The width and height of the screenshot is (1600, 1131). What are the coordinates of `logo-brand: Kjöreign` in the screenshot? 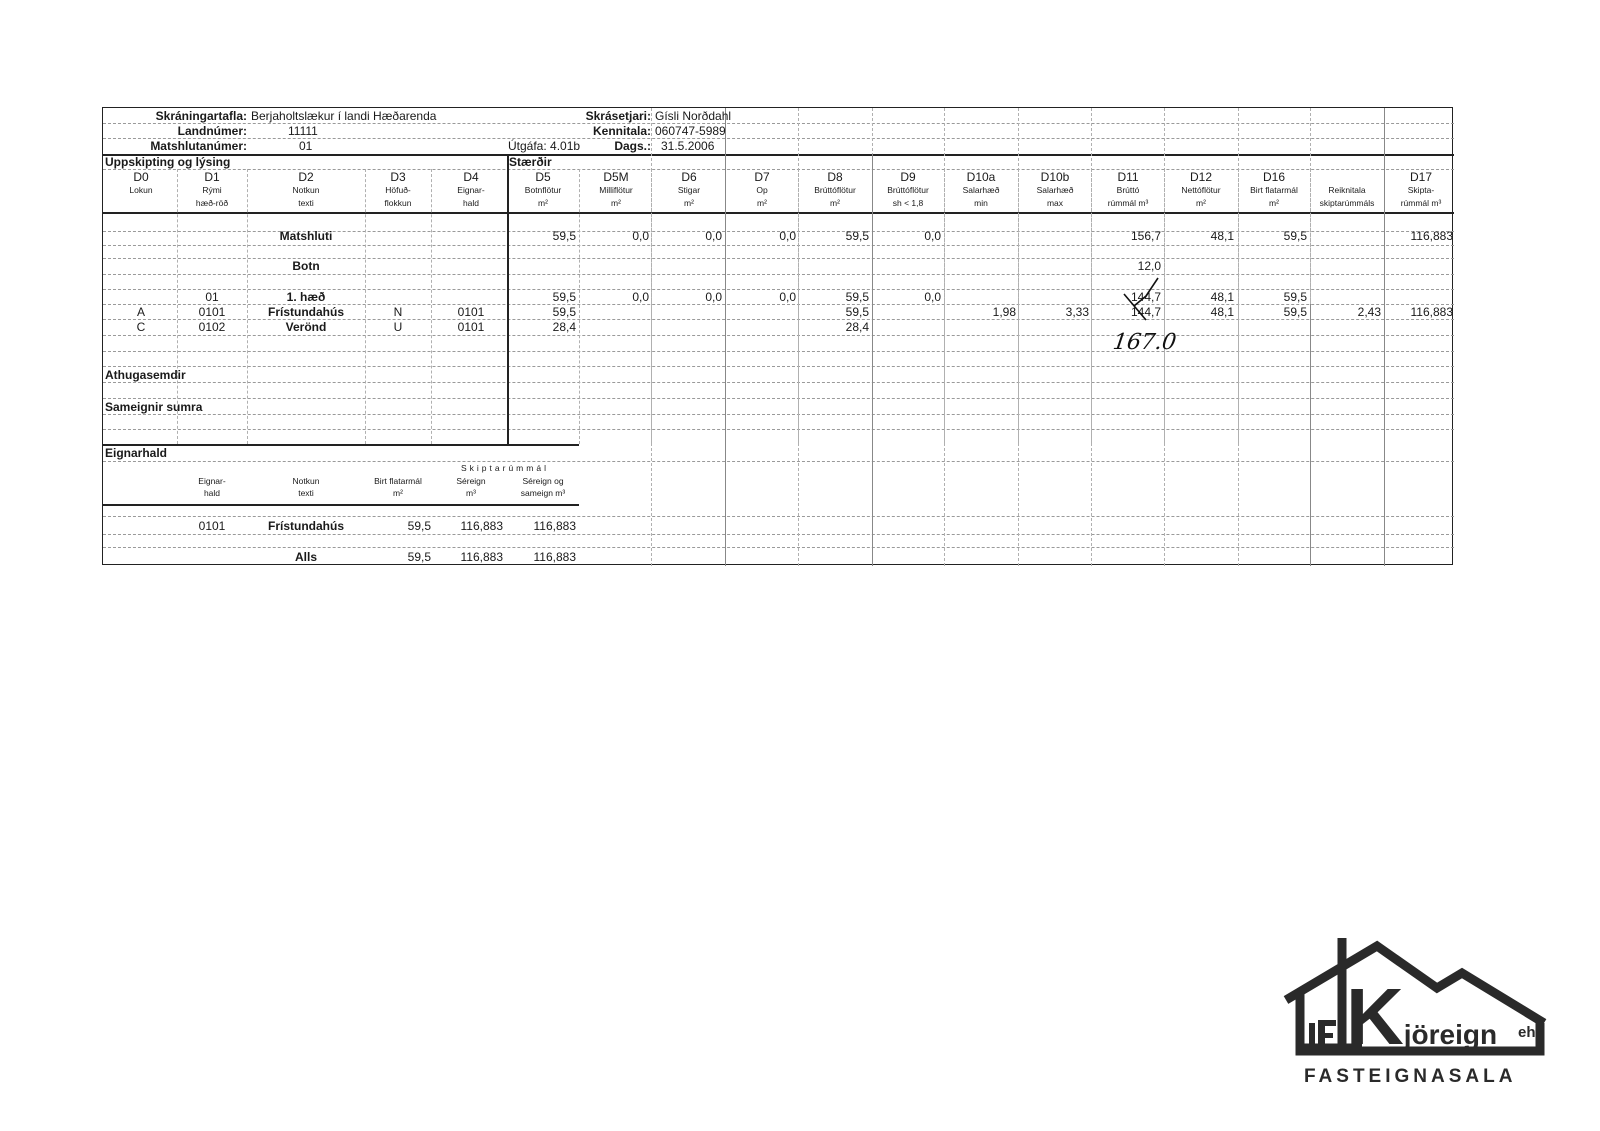 It's located at (1422, 1016).